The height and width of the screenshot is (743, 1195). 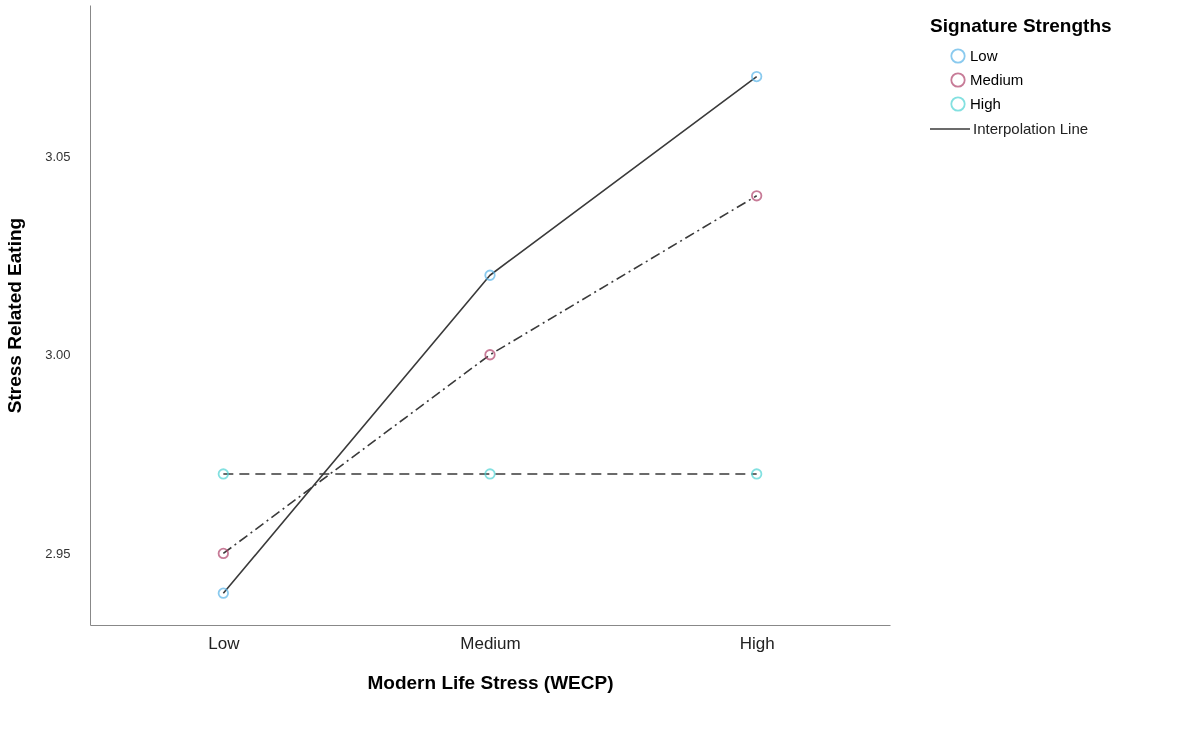 What do you see at coordinates (490, 682) in the screenshot?
I see `x-axis-title: Modern Life Stress (WECP)` at bounding box center [490, 682].